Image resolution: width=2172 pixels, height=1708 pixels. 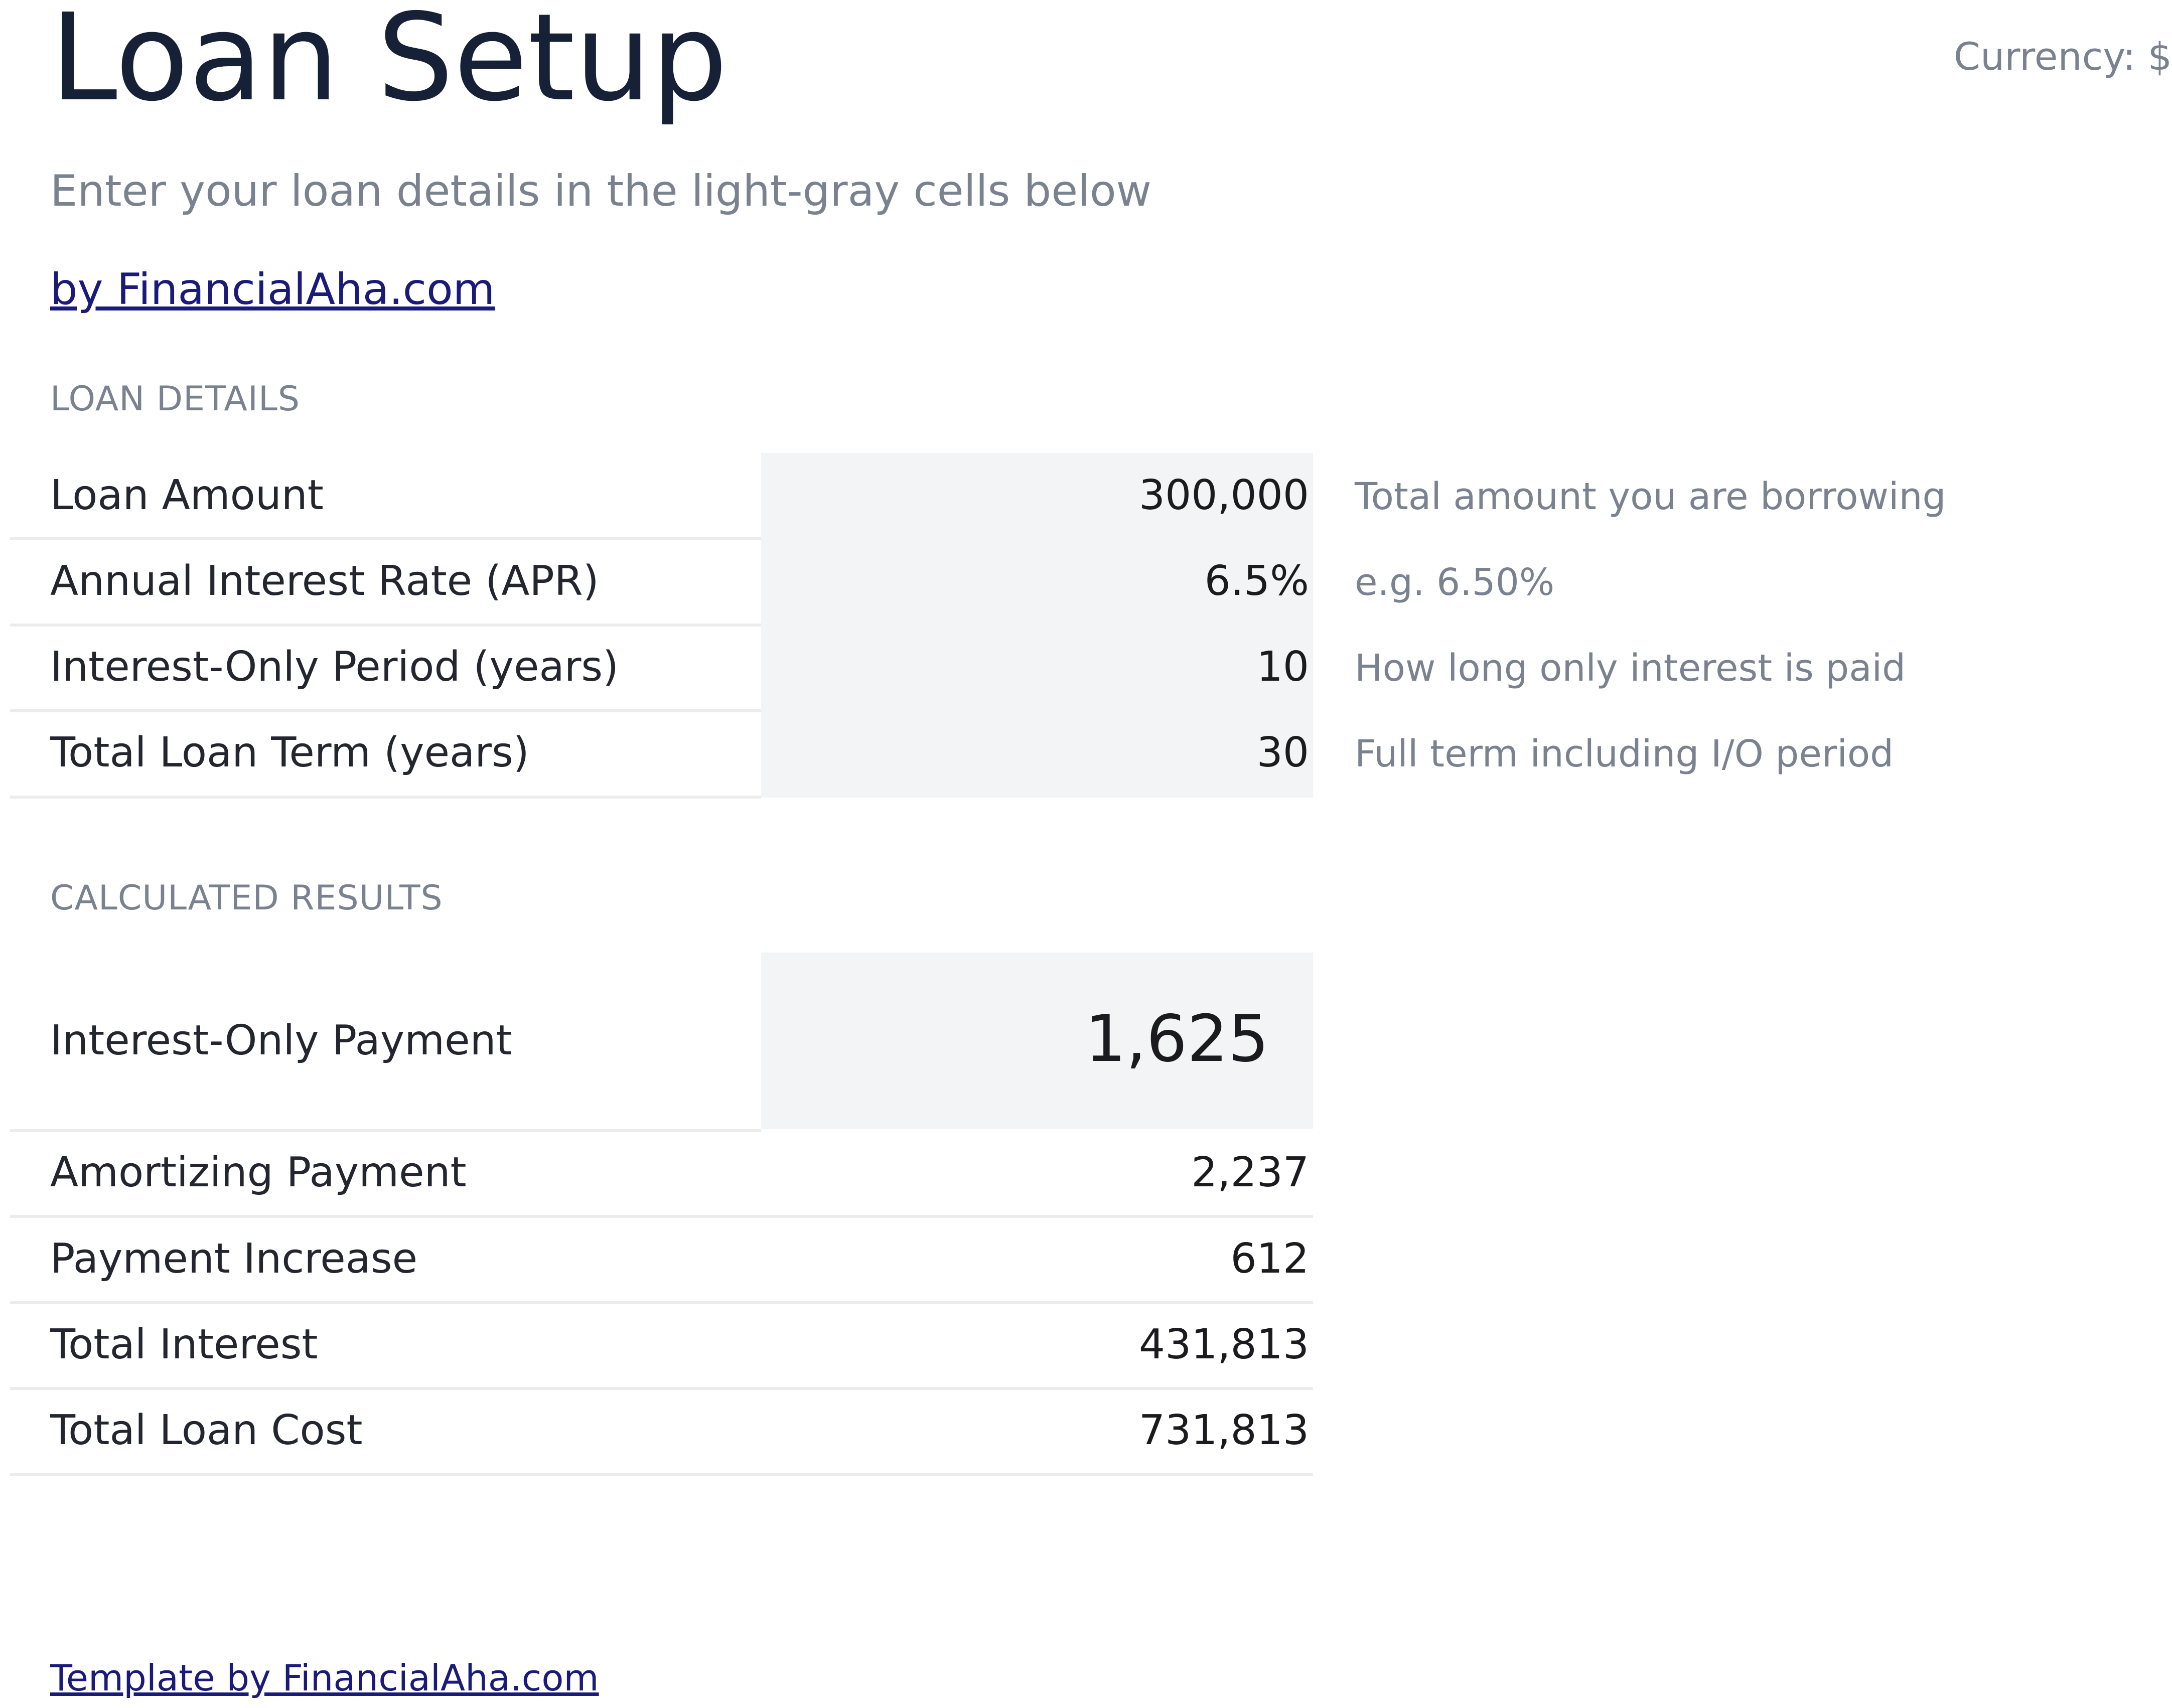 I want to click on interest-rate-hint: e.g. 6.50%, so click(x=1455, y=582).